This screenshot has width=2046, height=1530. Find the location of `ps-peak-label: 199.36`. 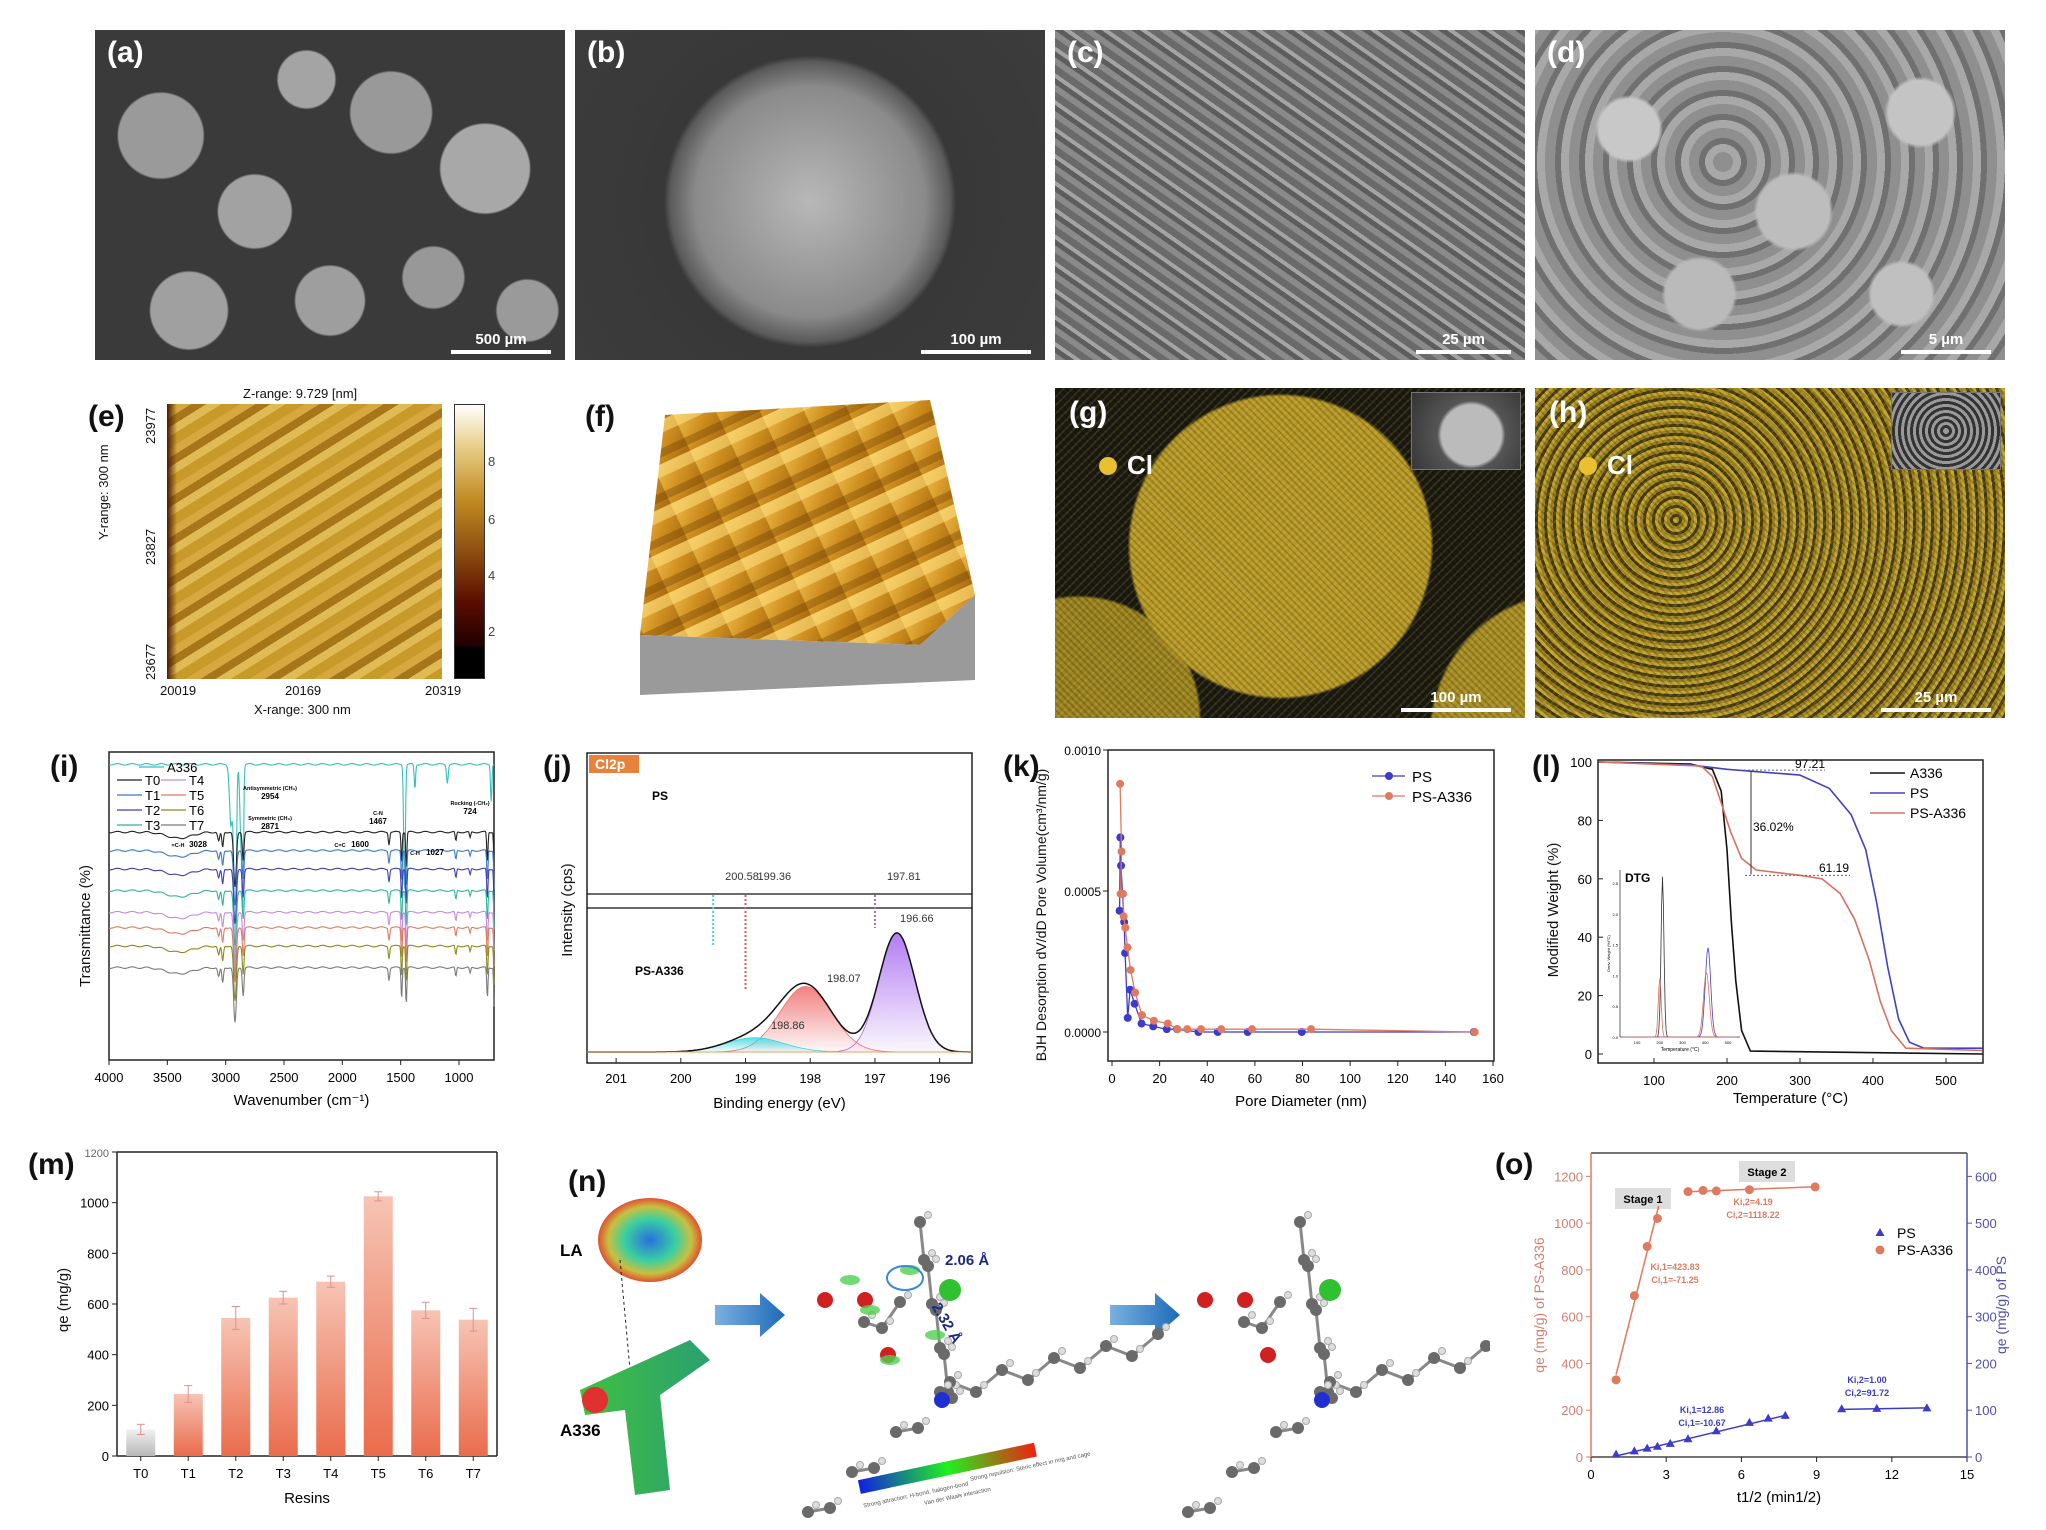

ps-peak-label: 199.36 is located at coordinates (775, 877).